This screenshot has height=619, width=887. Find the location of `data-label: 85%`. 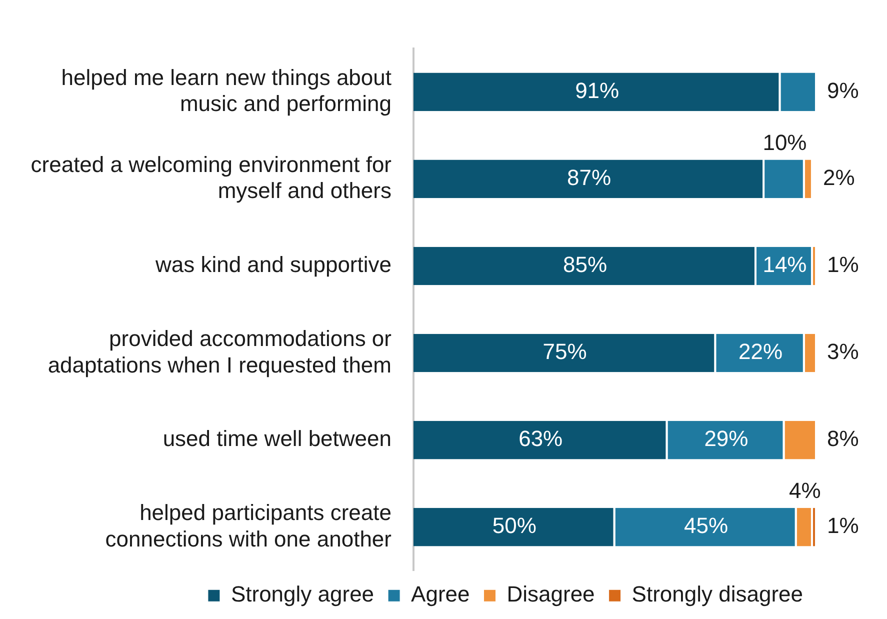

data-label: 85% is located at coordinates (585, 265).